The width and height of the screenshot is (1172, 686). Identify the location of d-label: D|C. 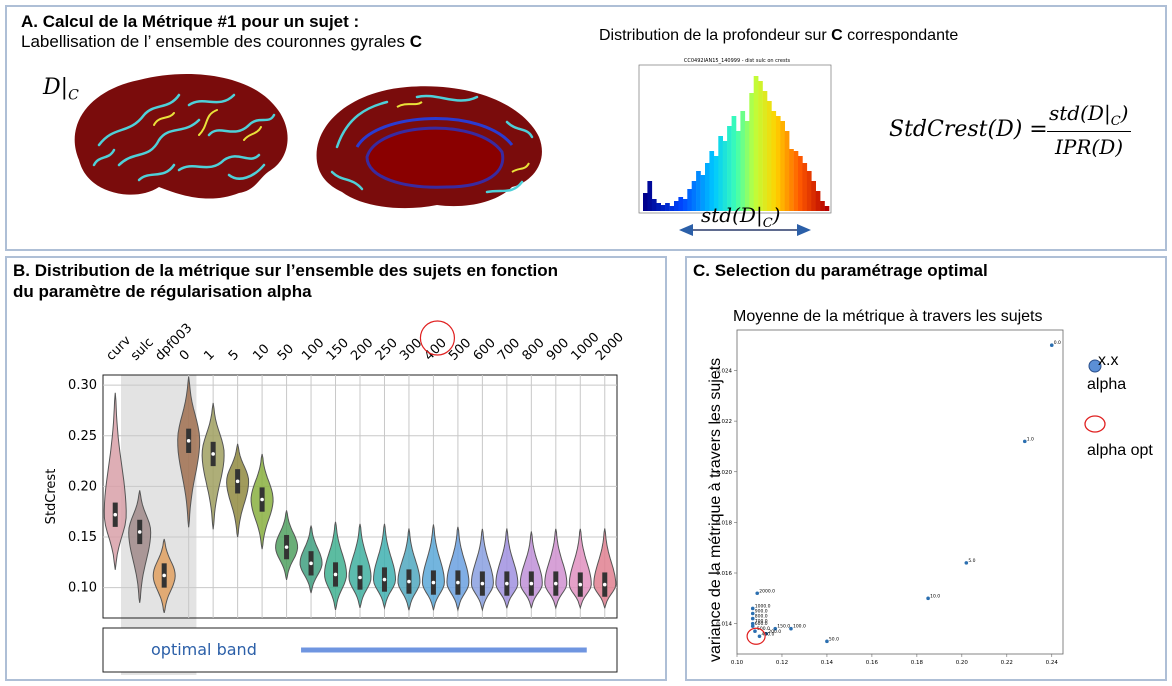
(61, 89).